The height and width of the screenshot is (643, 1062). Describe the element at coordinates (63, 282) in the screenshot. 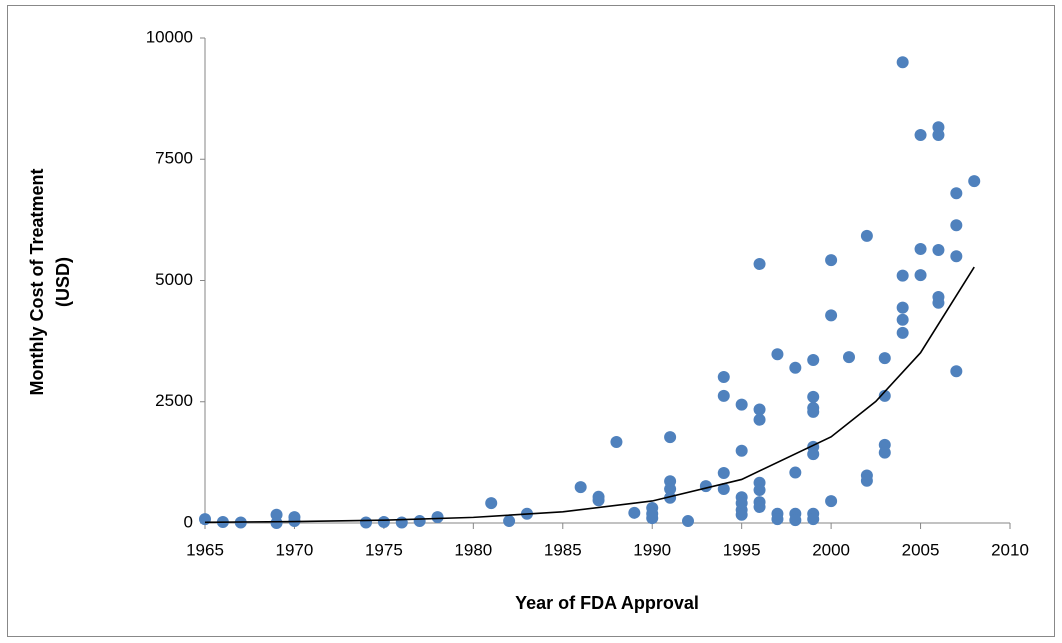

I see `y-axis-label-line: (USD)` at that location.